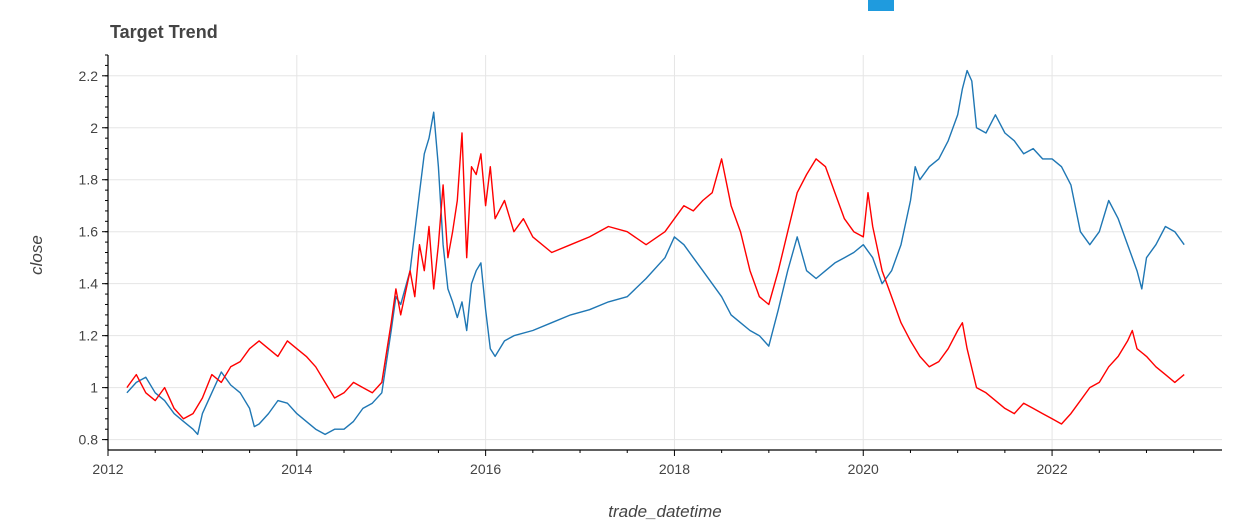  What do you see at coordinates (674, 469) in the screenshot?
I see `x-tick-label: 2018` at bounding box center [674, 469].